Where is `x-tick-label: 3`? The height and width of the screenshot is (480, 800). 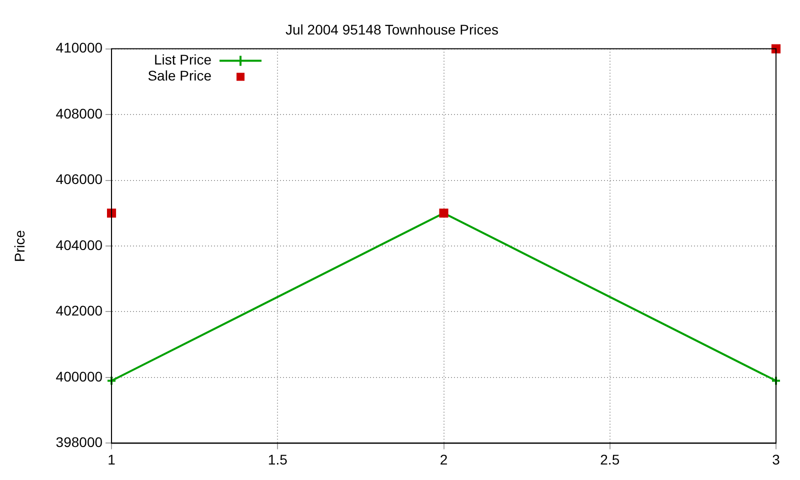
x-tick-label: 3 is located at coordinates (776, 459).